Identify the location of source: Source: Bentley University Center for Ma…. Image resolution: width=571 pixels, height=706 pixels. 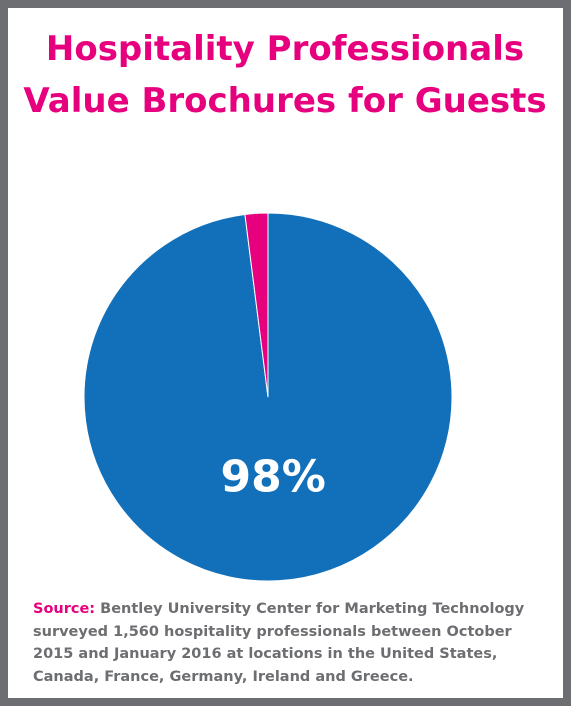
(290, 643).